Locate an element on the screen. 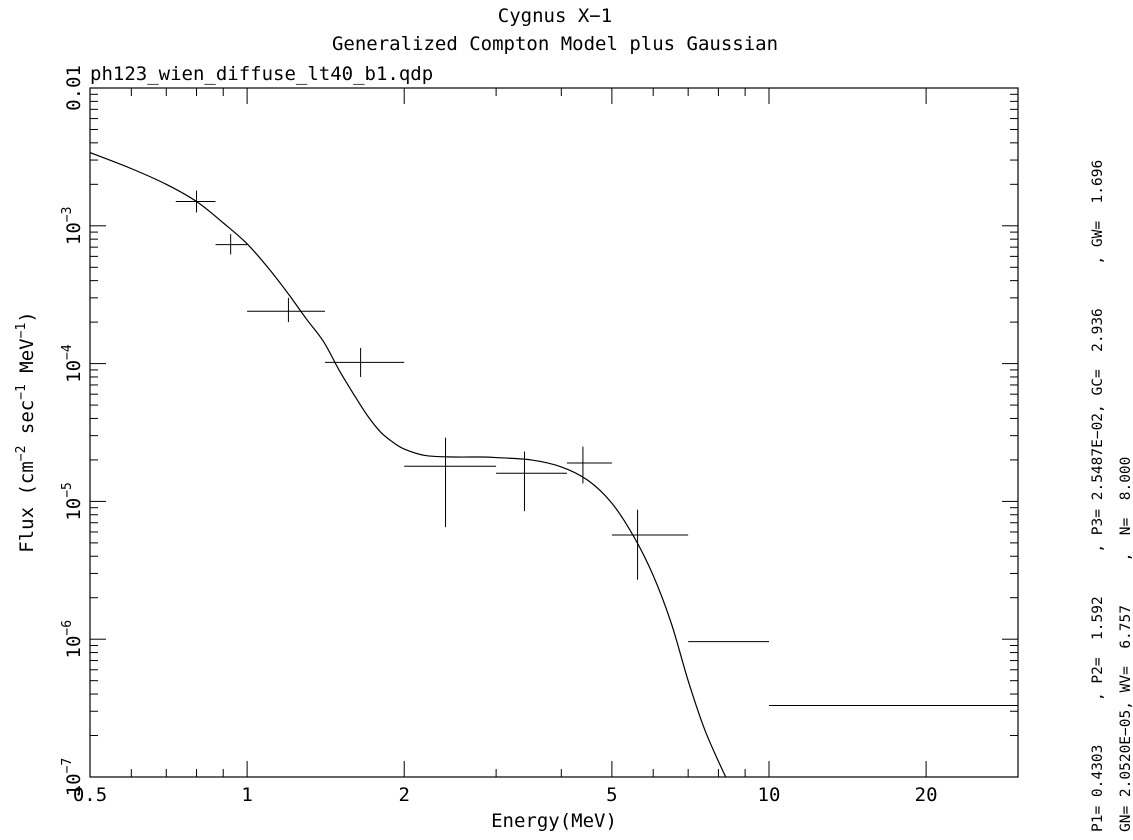 This screenshot has height=840, width=1133. y-tick-exp: −6 is located at coordinates (67, 628).